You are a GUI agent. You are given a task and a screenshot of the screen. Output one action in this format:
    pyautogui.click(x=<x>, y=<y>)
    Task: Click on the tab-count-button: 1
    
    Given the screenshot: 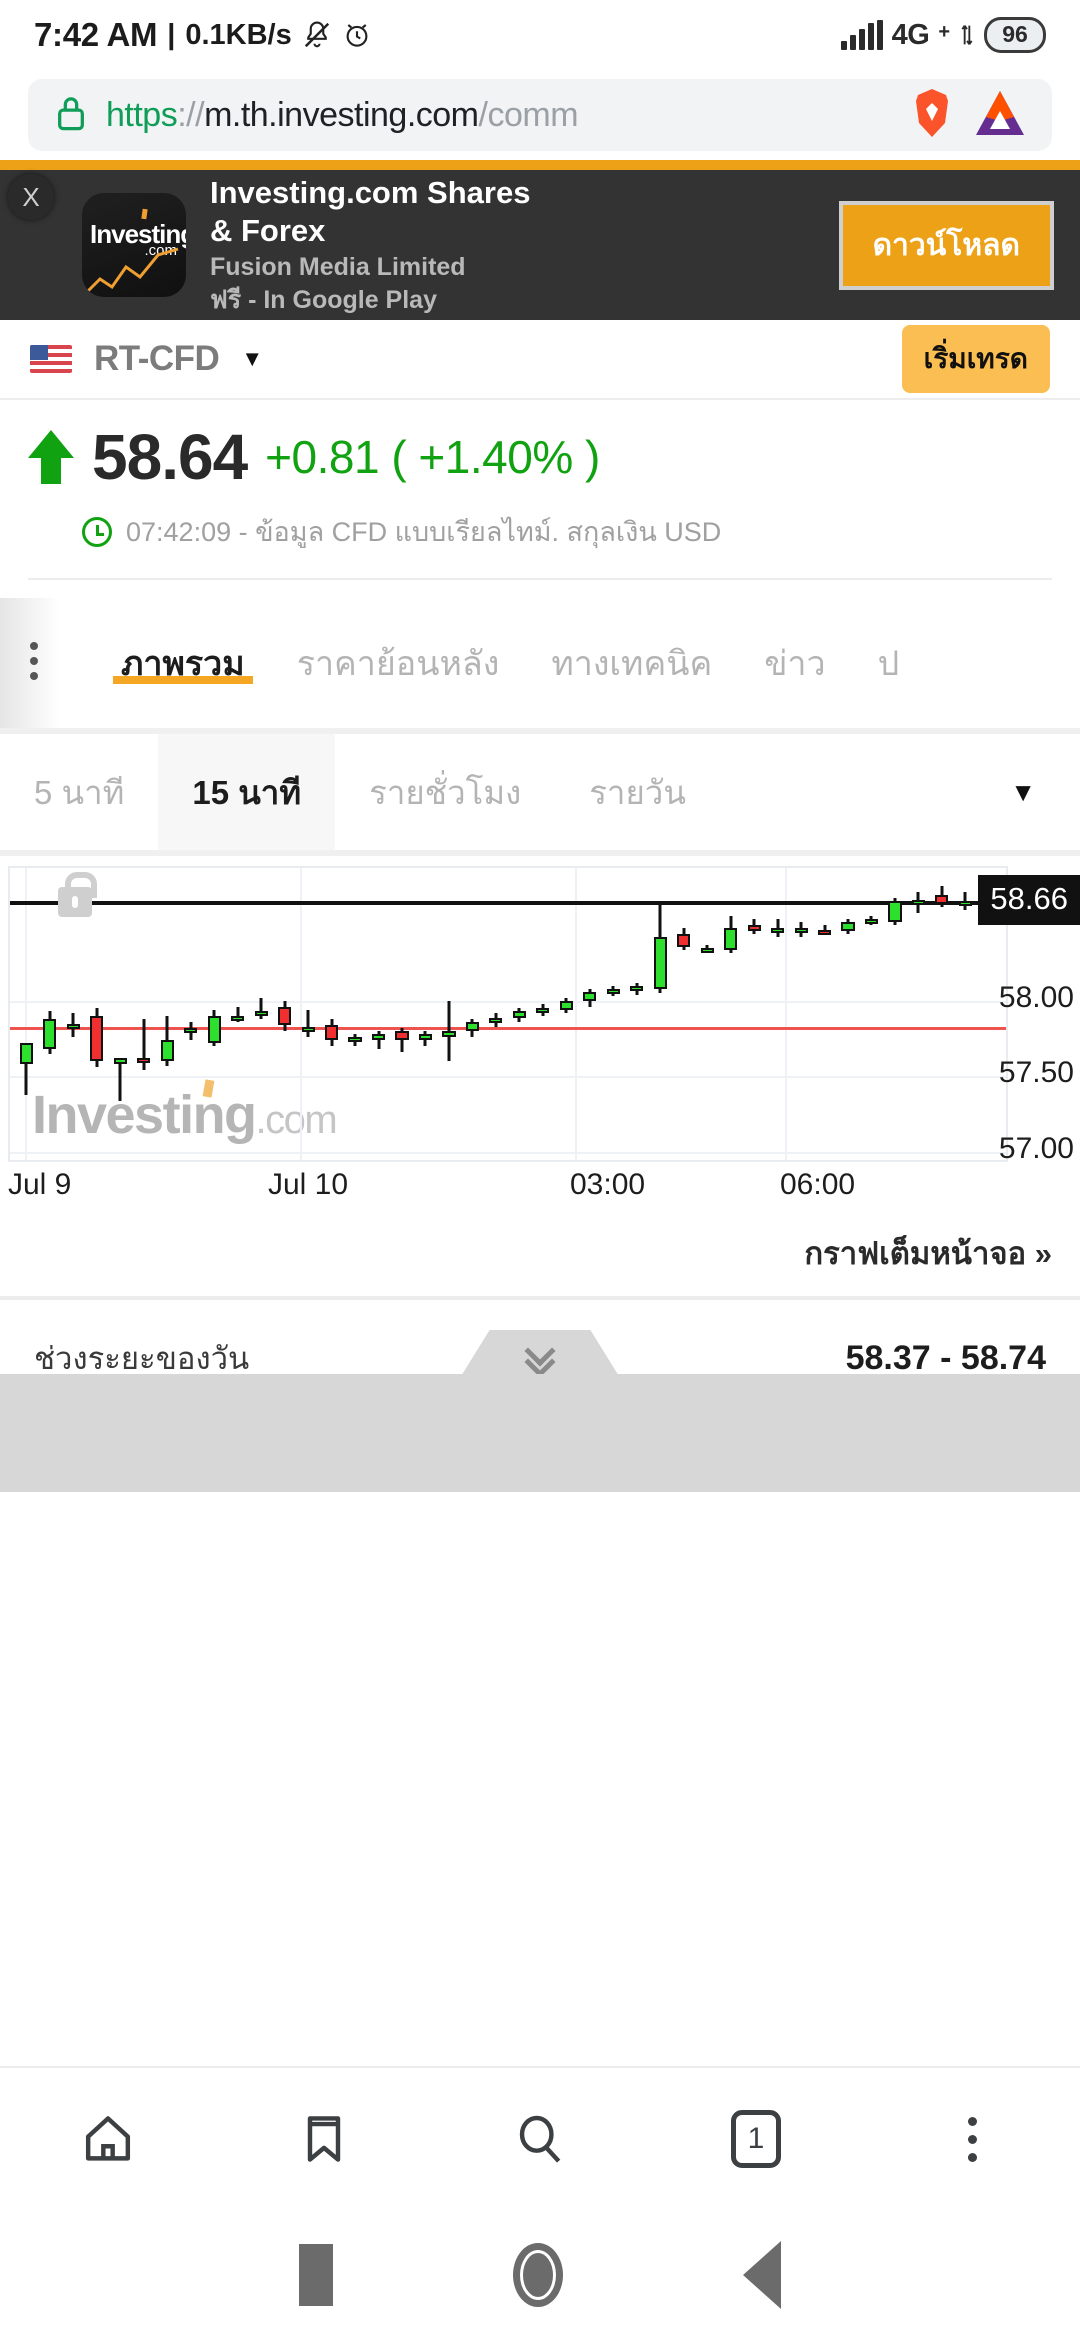 What is the action you would take?
    pyautogui.click(x=756, y=2139)
    